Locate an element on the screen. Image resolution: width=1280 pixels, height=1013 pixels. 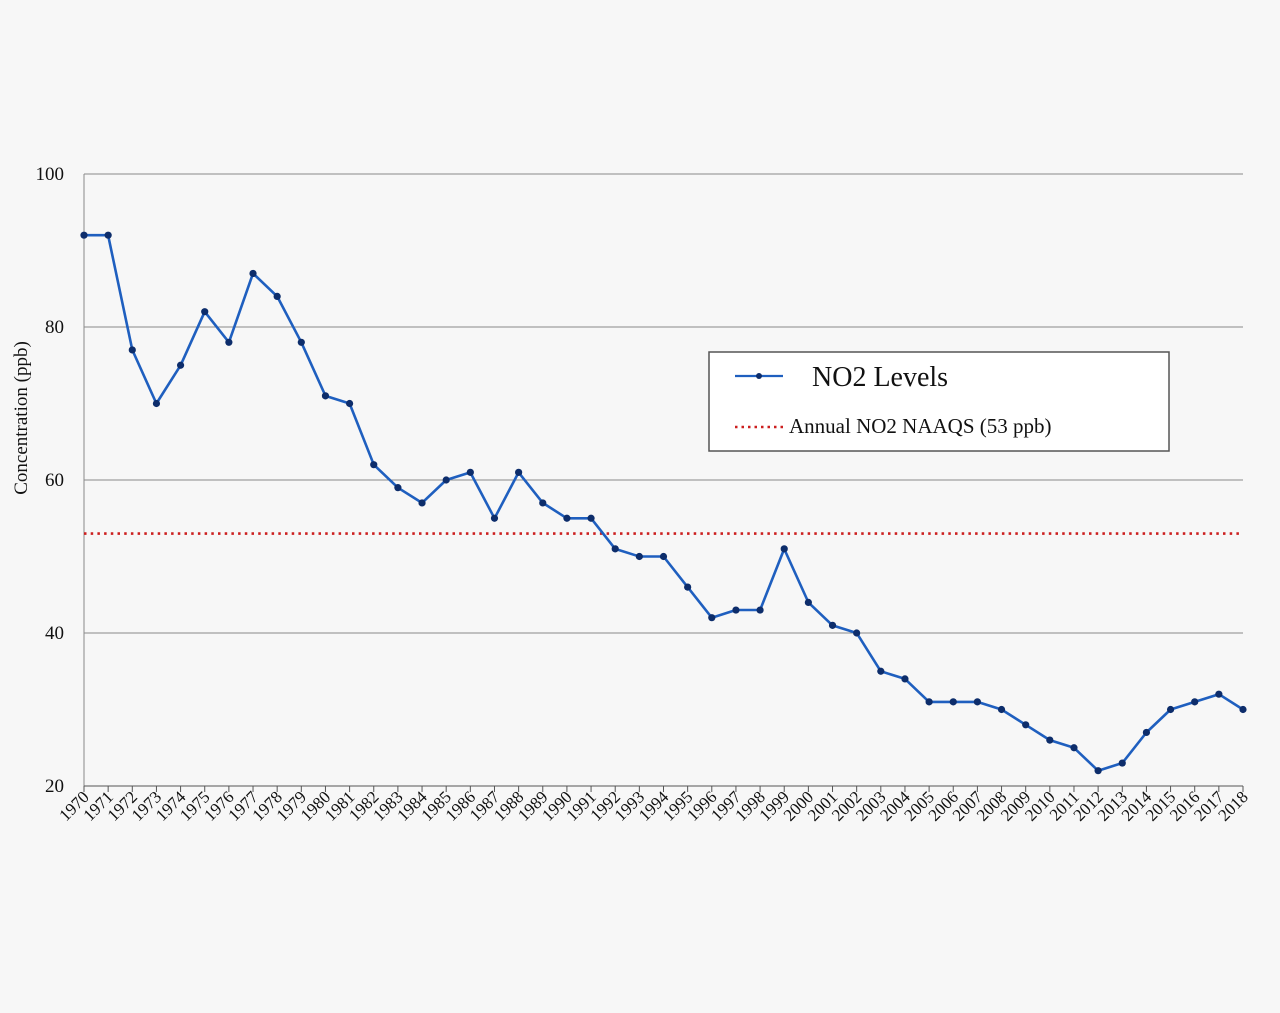
data-point-2017 is located at coordinates (1219, 694).